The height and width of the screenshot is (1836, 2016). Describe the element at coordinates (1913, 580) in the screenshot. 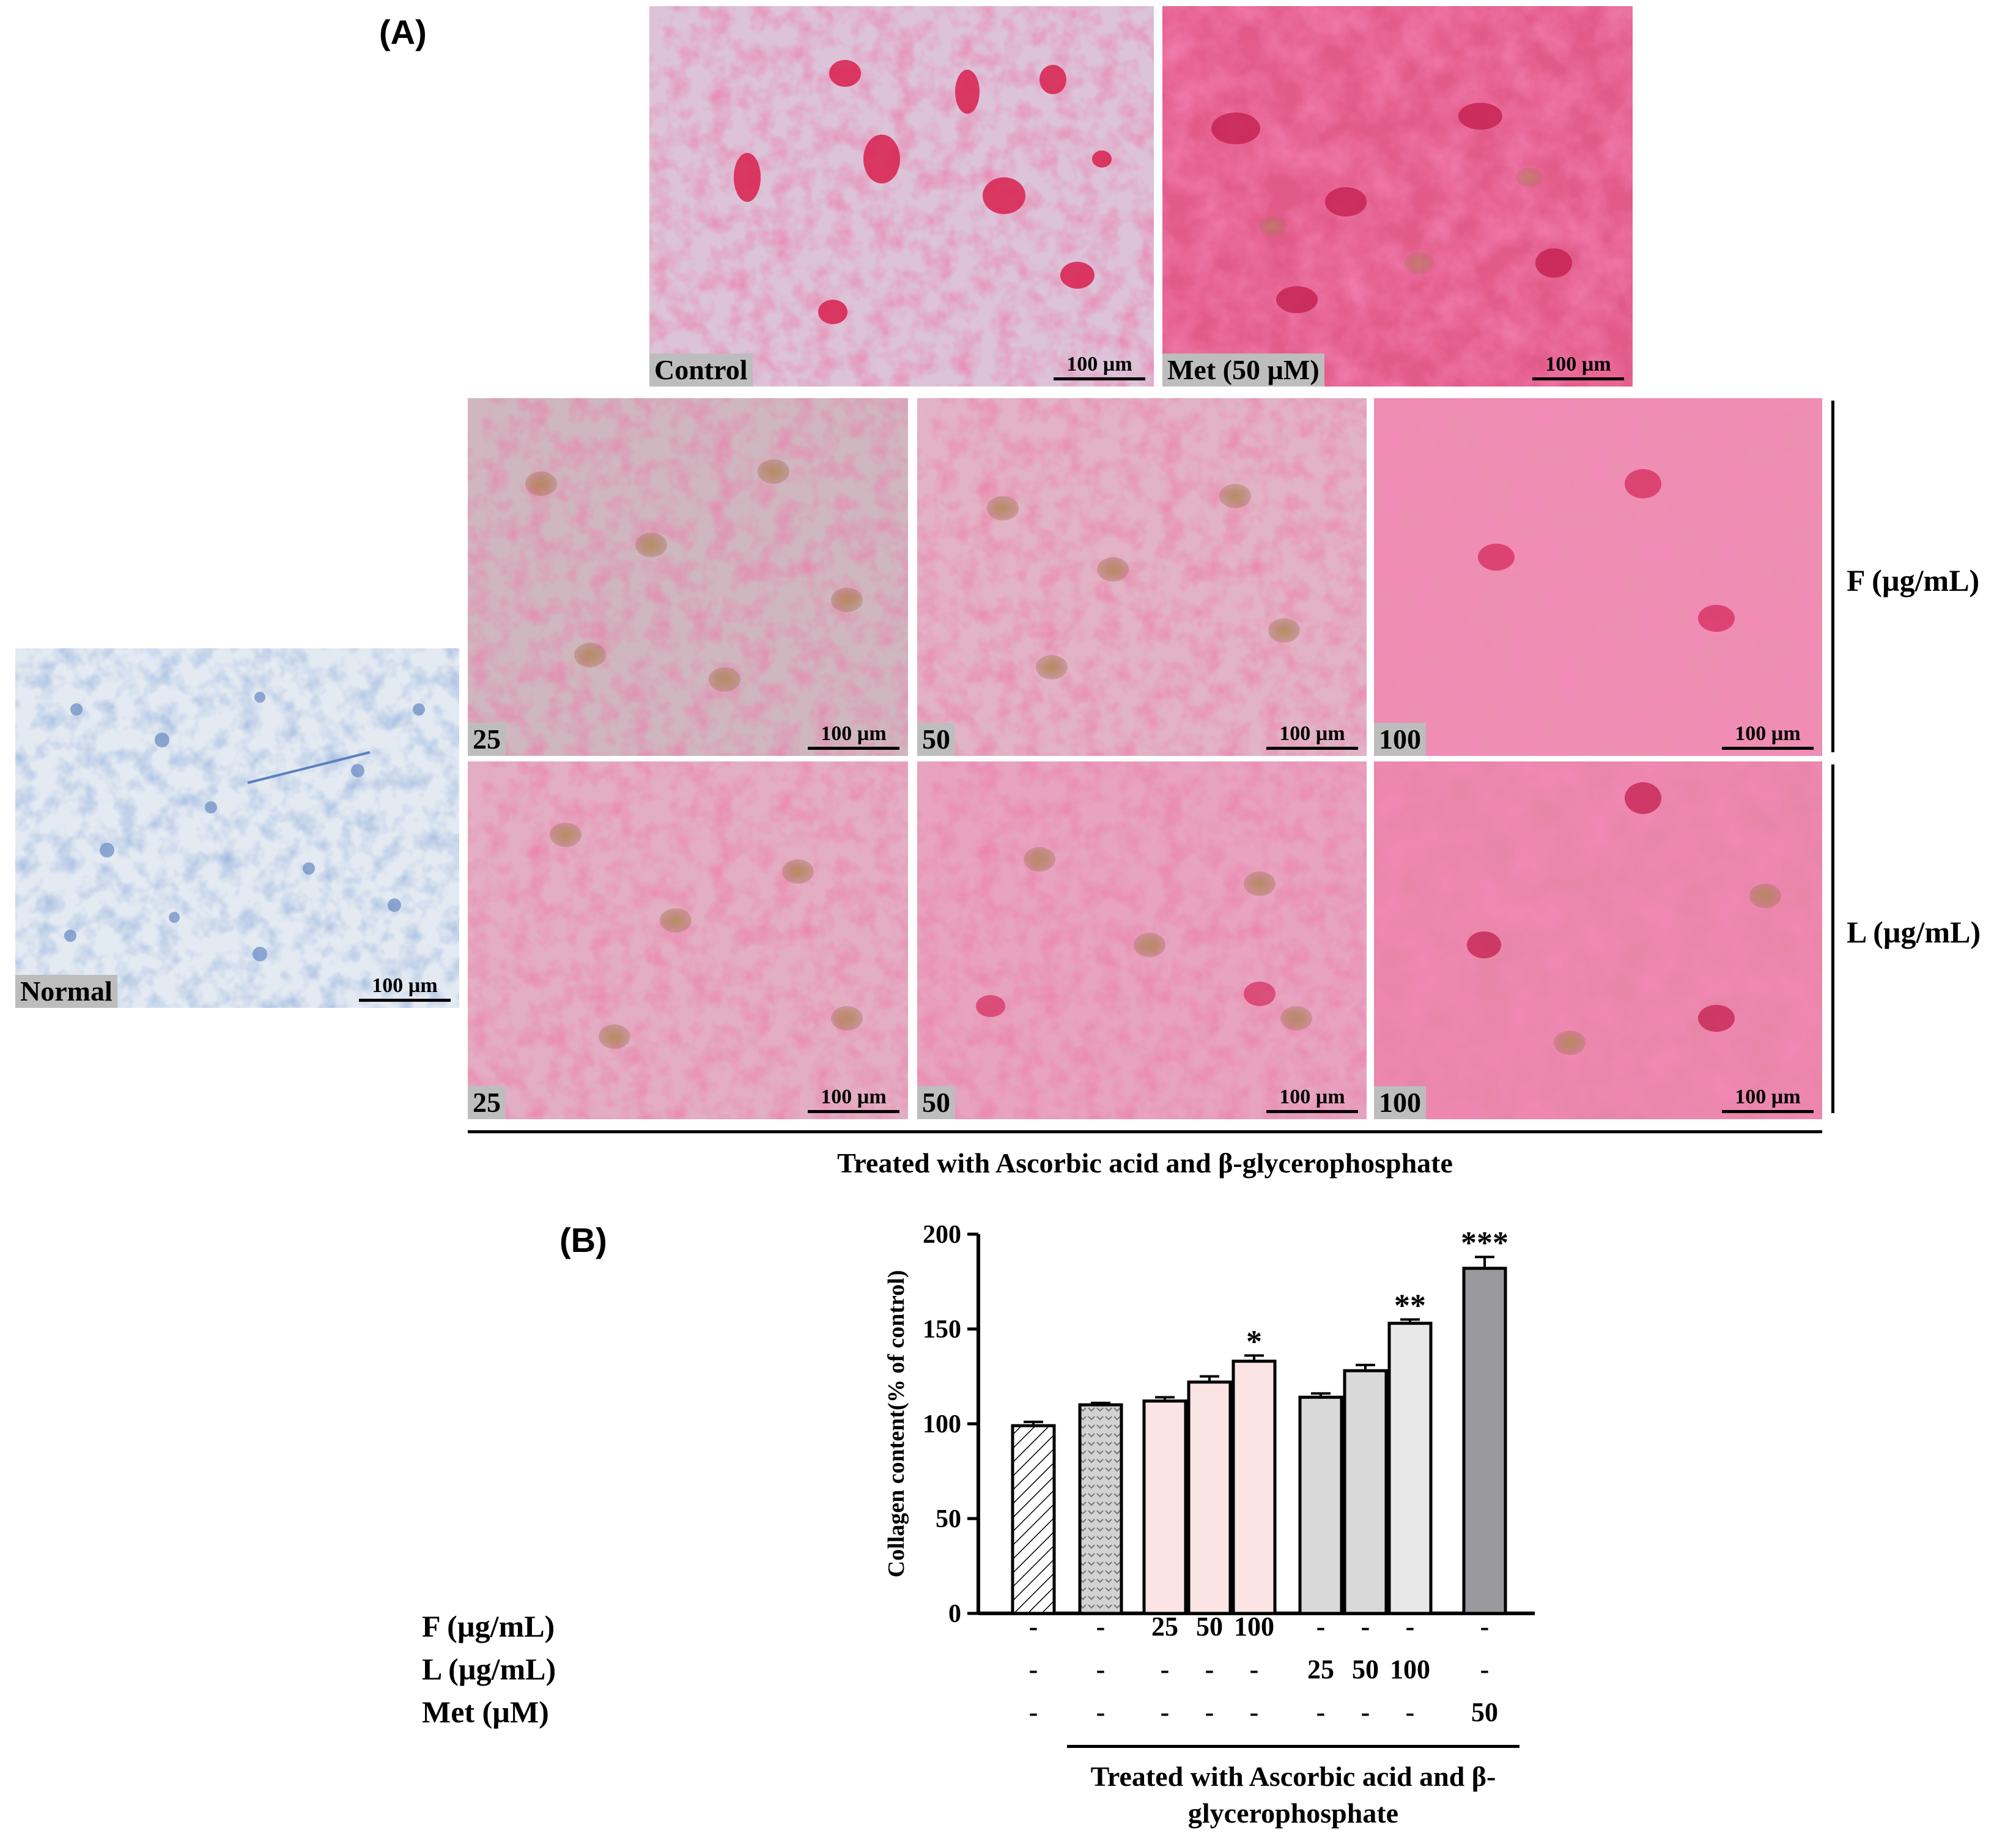

I see `f-row-label: F (µg/mL)` at that location.